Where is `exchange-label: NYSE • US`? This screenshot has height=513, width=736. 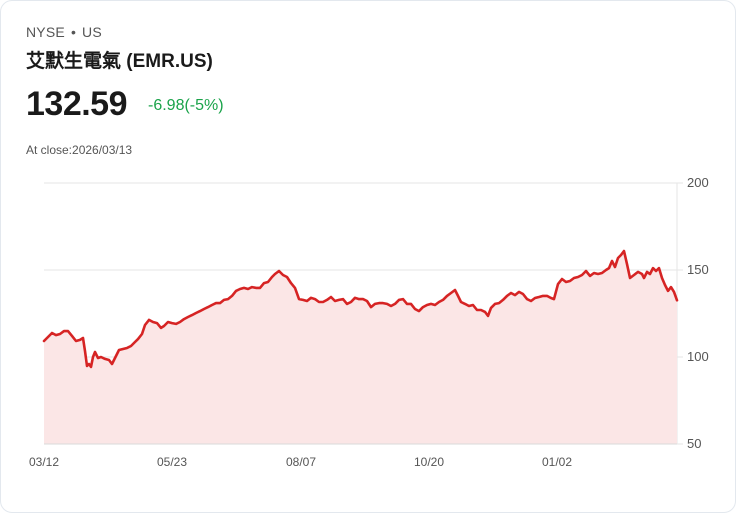
exchange-label: NYSE • US is located at coordinates (64, 32).